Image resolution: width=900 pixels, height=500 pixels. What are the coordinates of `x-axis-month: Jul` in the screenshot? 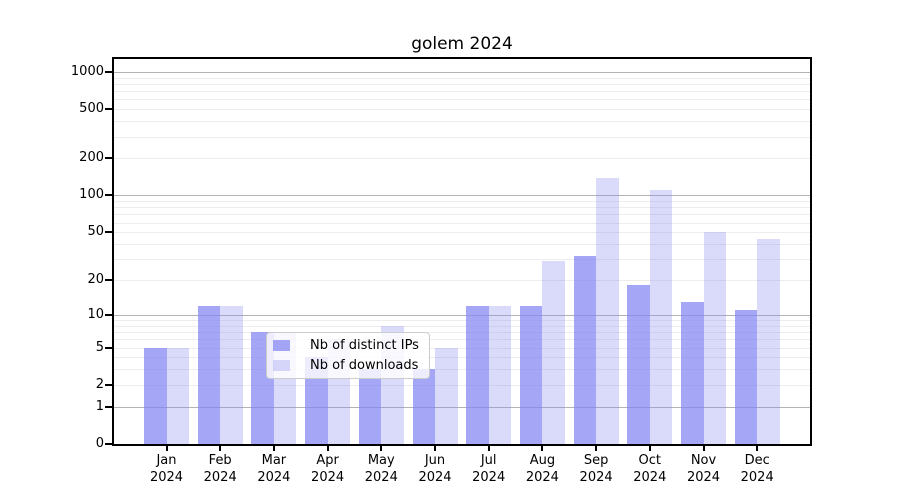 It's located at (488, 460).